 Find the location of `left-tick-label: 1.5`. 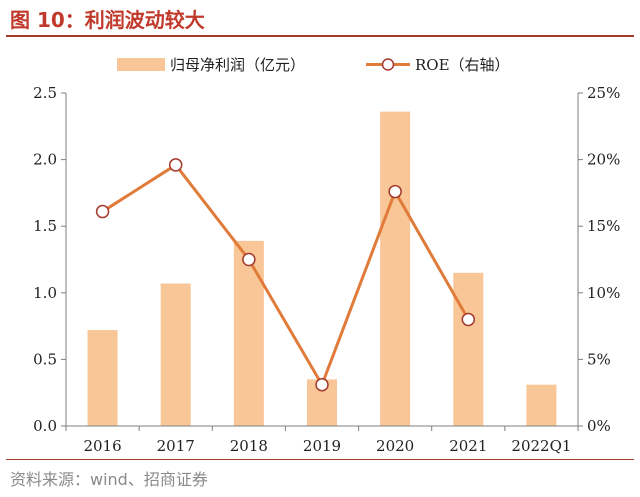

left-tick-label: 1.5 is located at coordinates (45, 226).